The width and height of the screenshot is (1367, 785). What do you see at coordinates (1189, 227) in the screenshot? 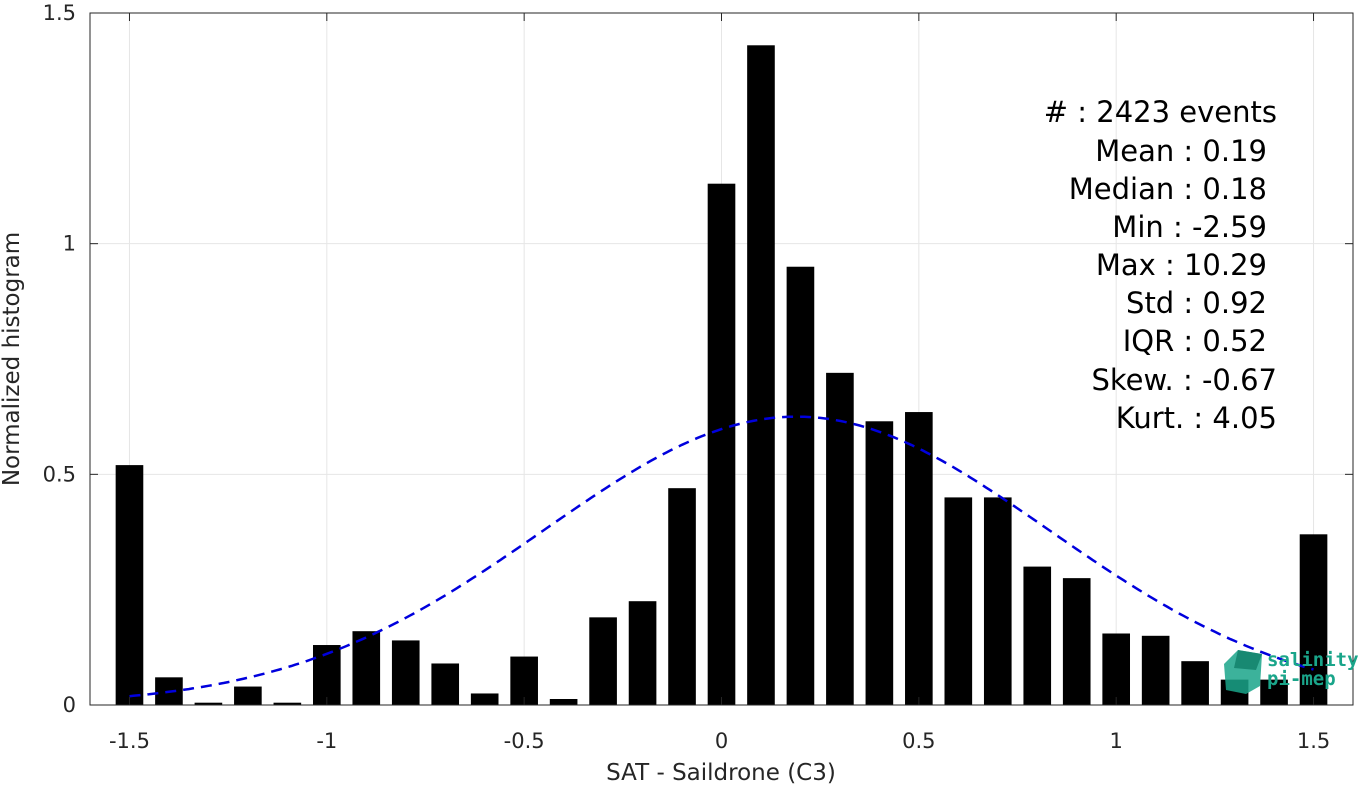
I see `stat-min: Min : -2.59` at bounding box center [1189, 227].